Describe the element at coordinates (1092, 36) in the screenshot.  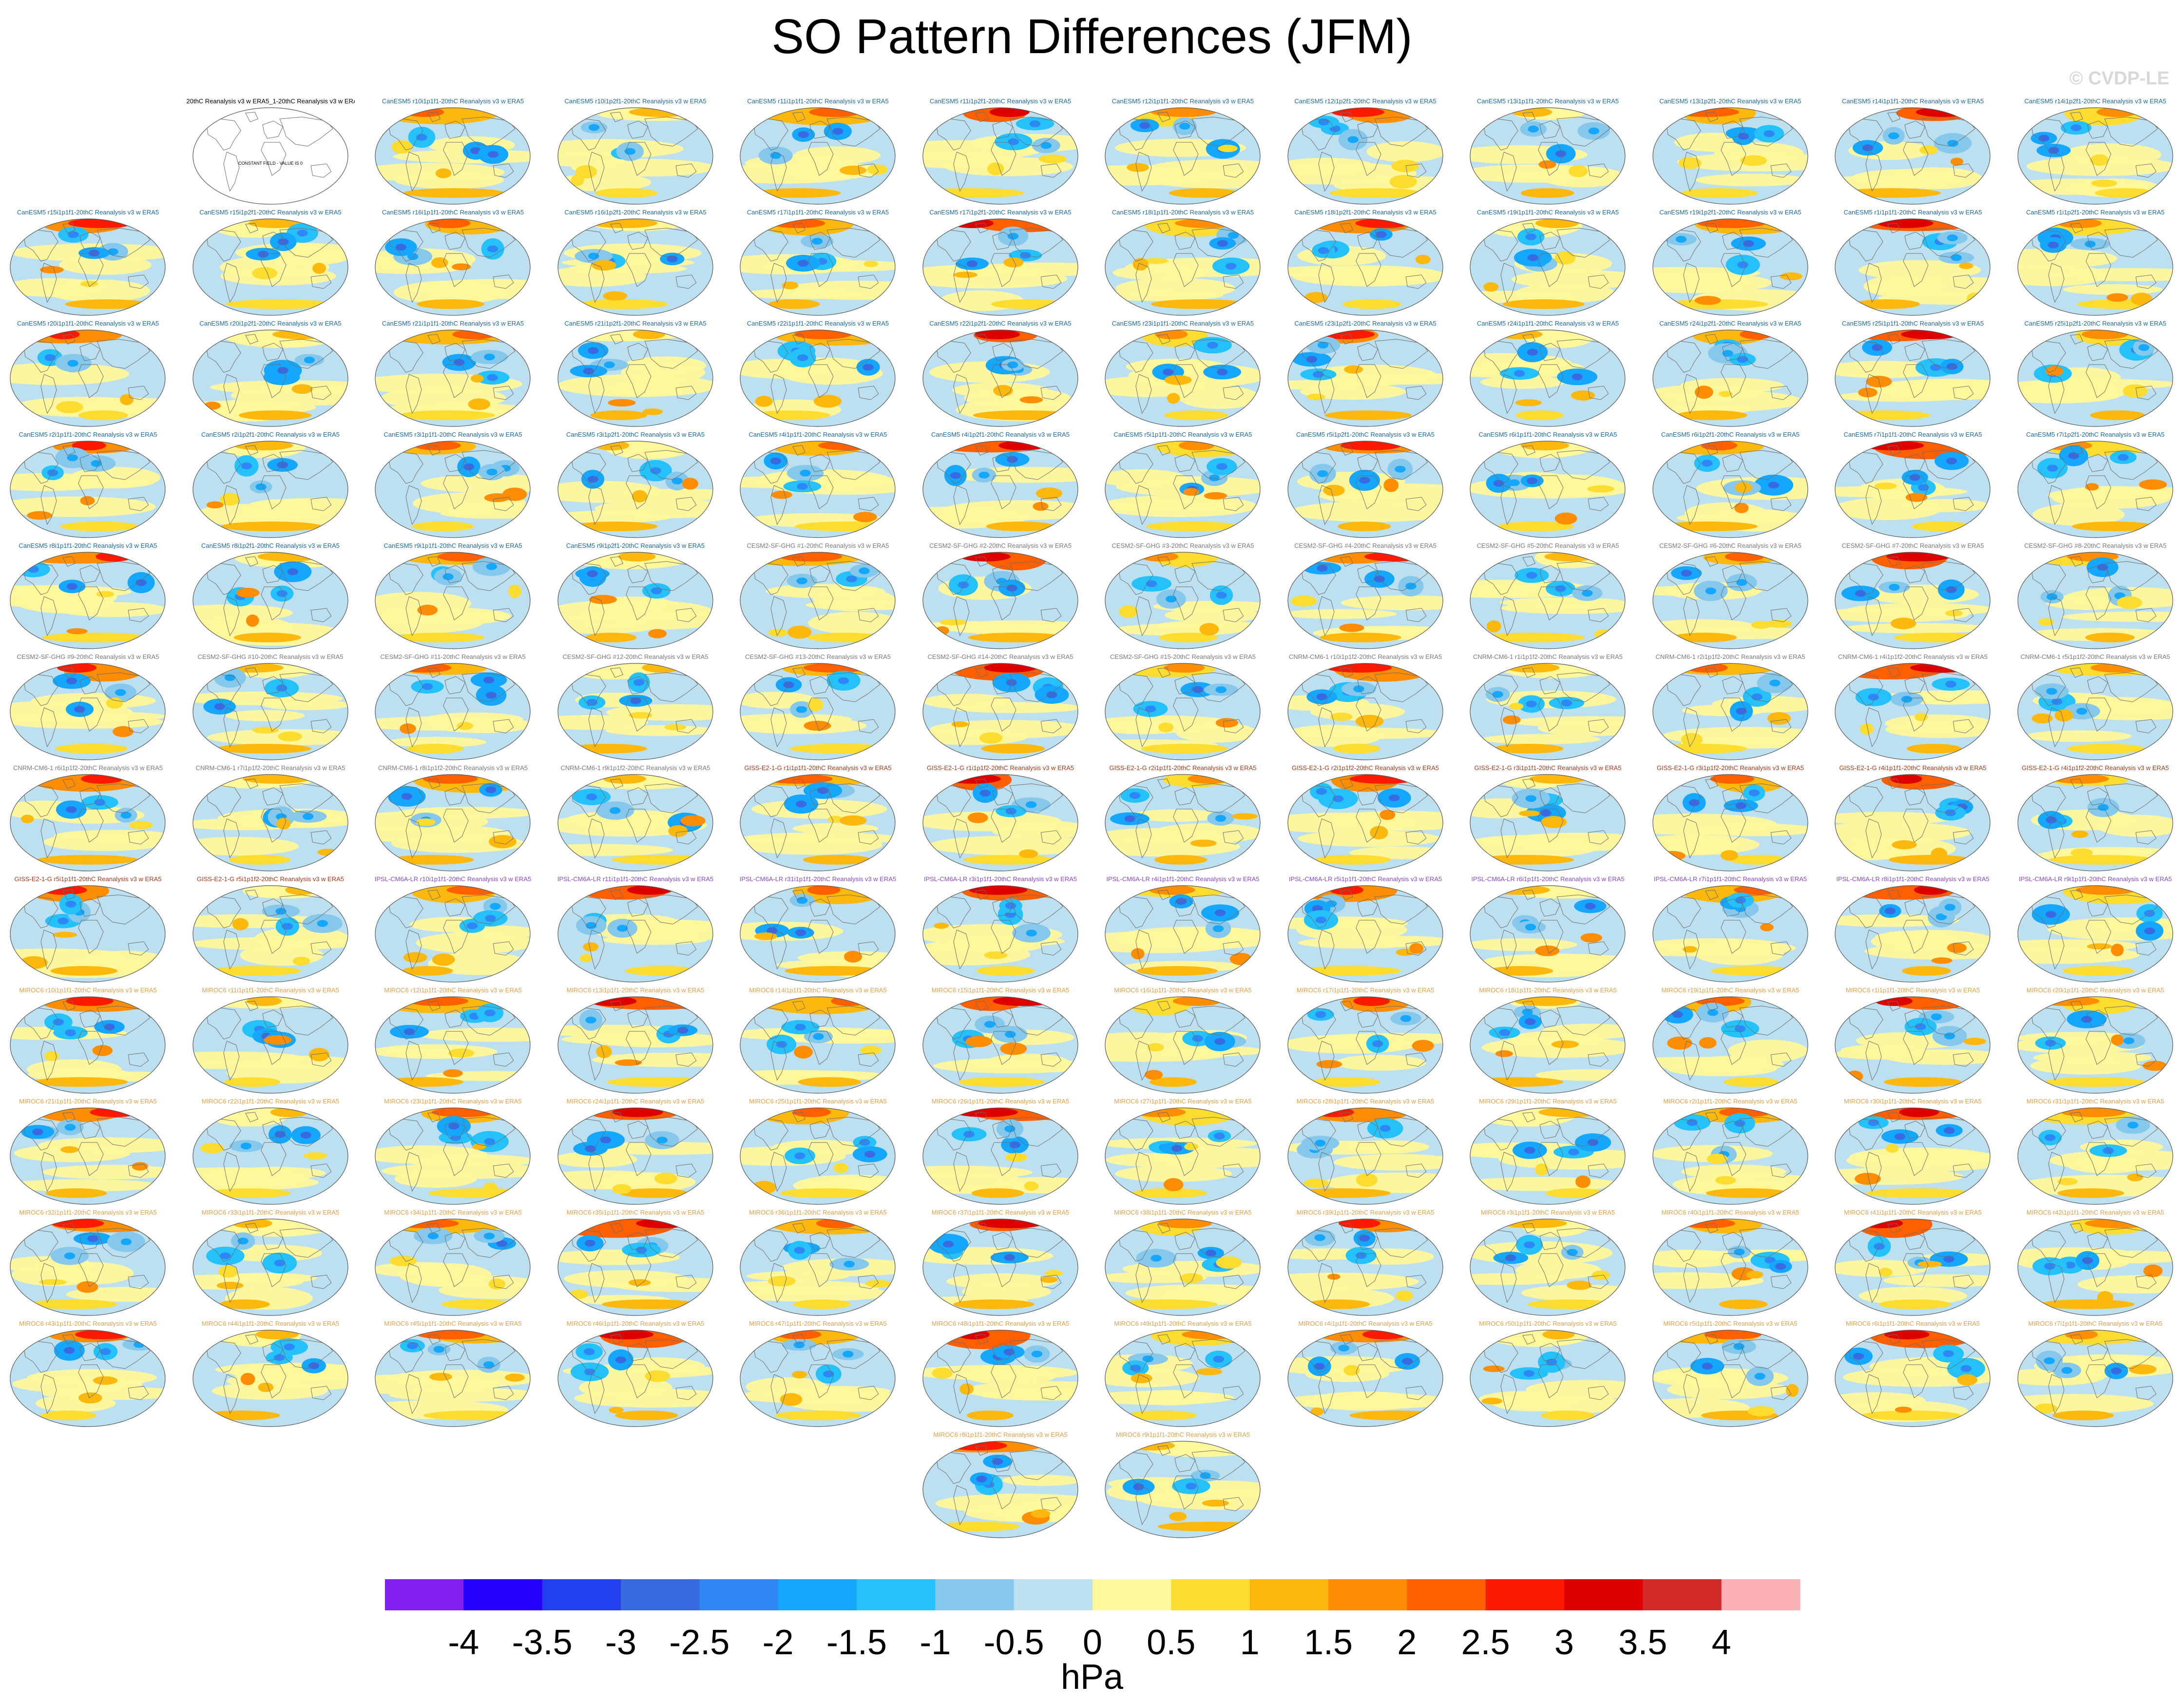
I see `chart-title: SO Pattern Differences (JFM)` at that location.